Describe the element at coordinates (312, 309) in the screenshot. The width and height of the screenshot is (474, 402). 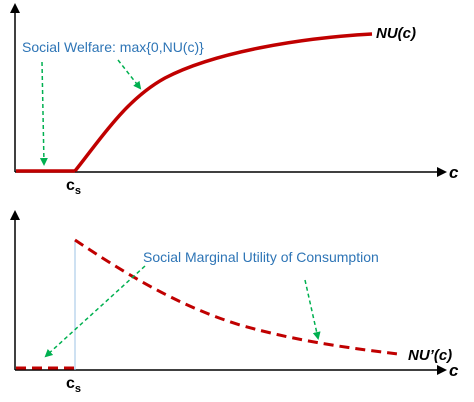
I see `bottom-annotation-arrow-right` at that location.